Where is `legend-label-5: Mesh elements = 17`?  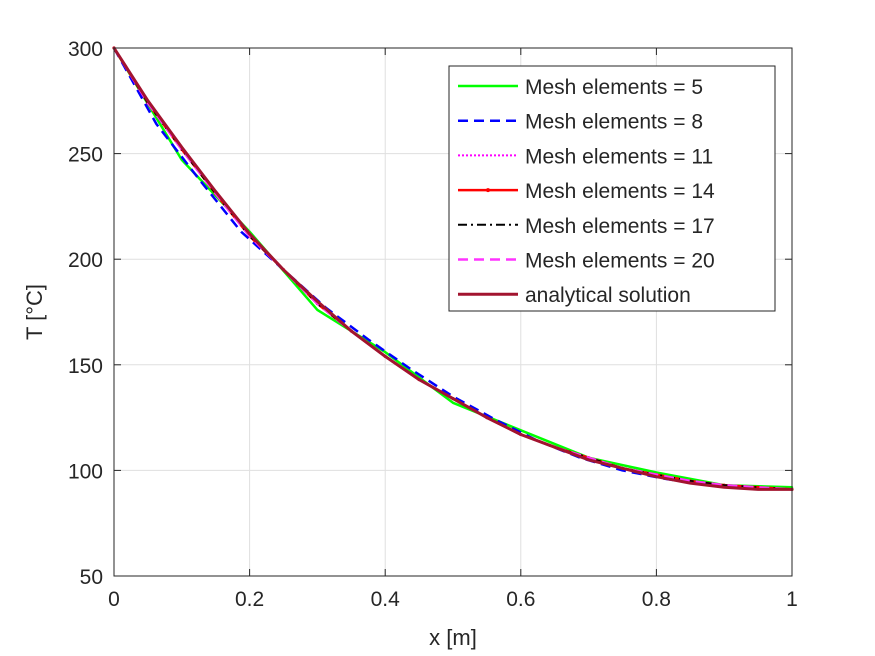 legend-label-5: Mesh elements = 17 is located at coordinates (620, 226).